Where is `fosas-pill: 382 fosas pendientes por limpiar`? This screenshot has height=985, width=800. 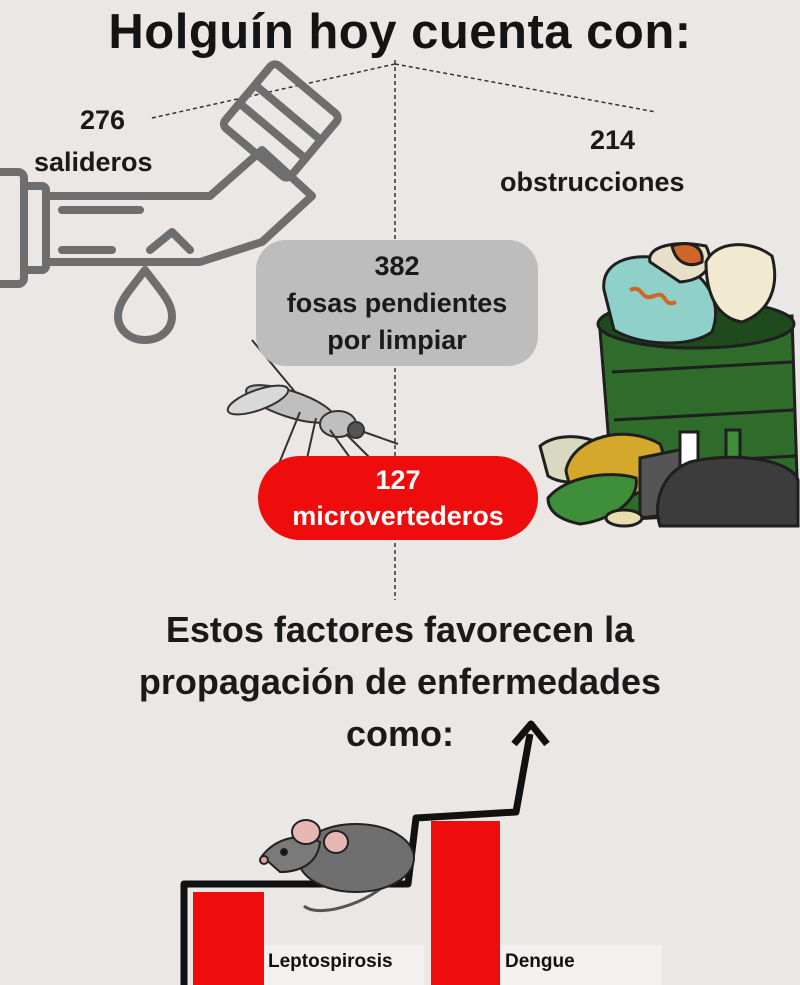
fosas-pill: 382 fosas pendientes por limpiar is located at coordinates (397, 303).